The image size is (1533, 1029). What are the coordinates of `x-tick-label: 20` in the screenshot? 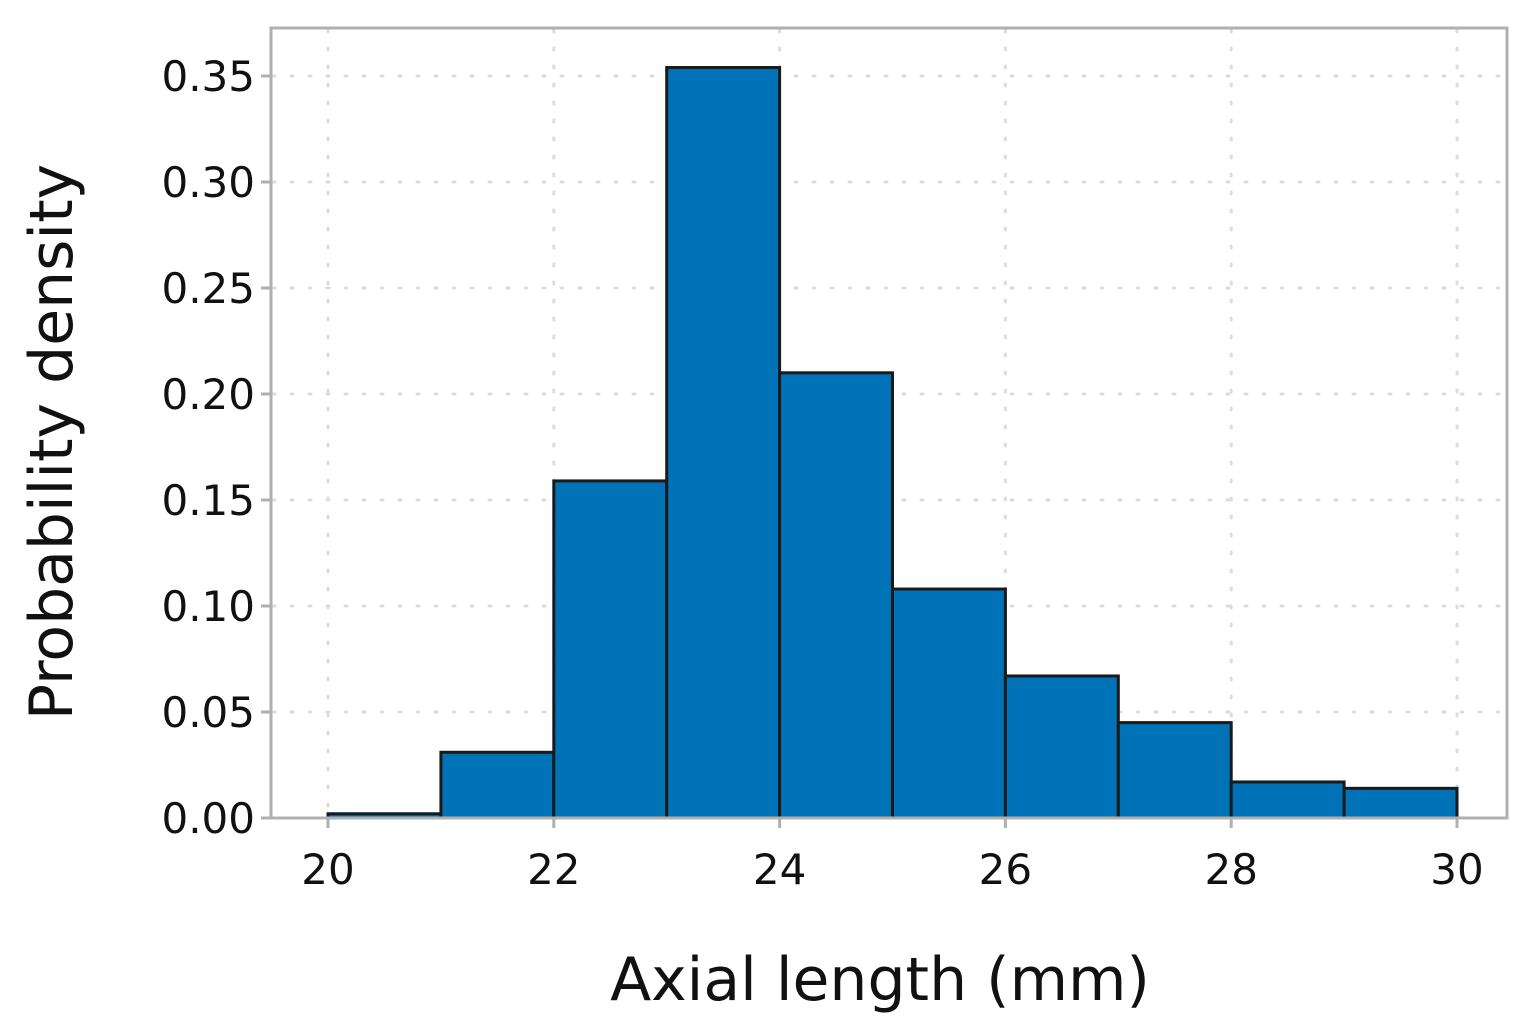 It's located at (327, 869).